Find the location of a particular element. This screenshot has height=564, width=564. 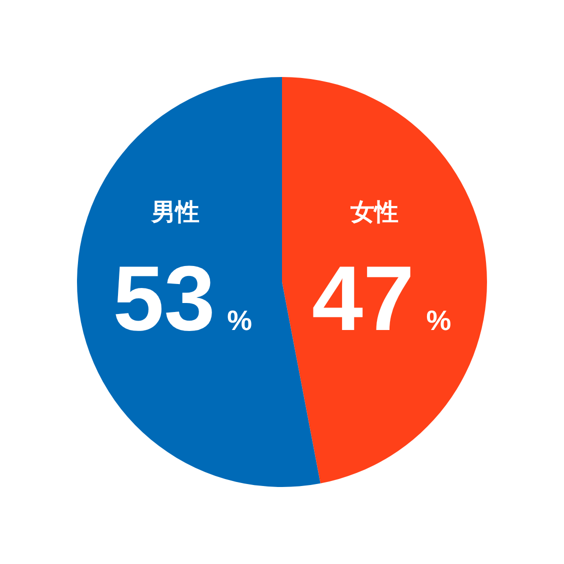

data-label: 47% is located at coordinates (382, 299).